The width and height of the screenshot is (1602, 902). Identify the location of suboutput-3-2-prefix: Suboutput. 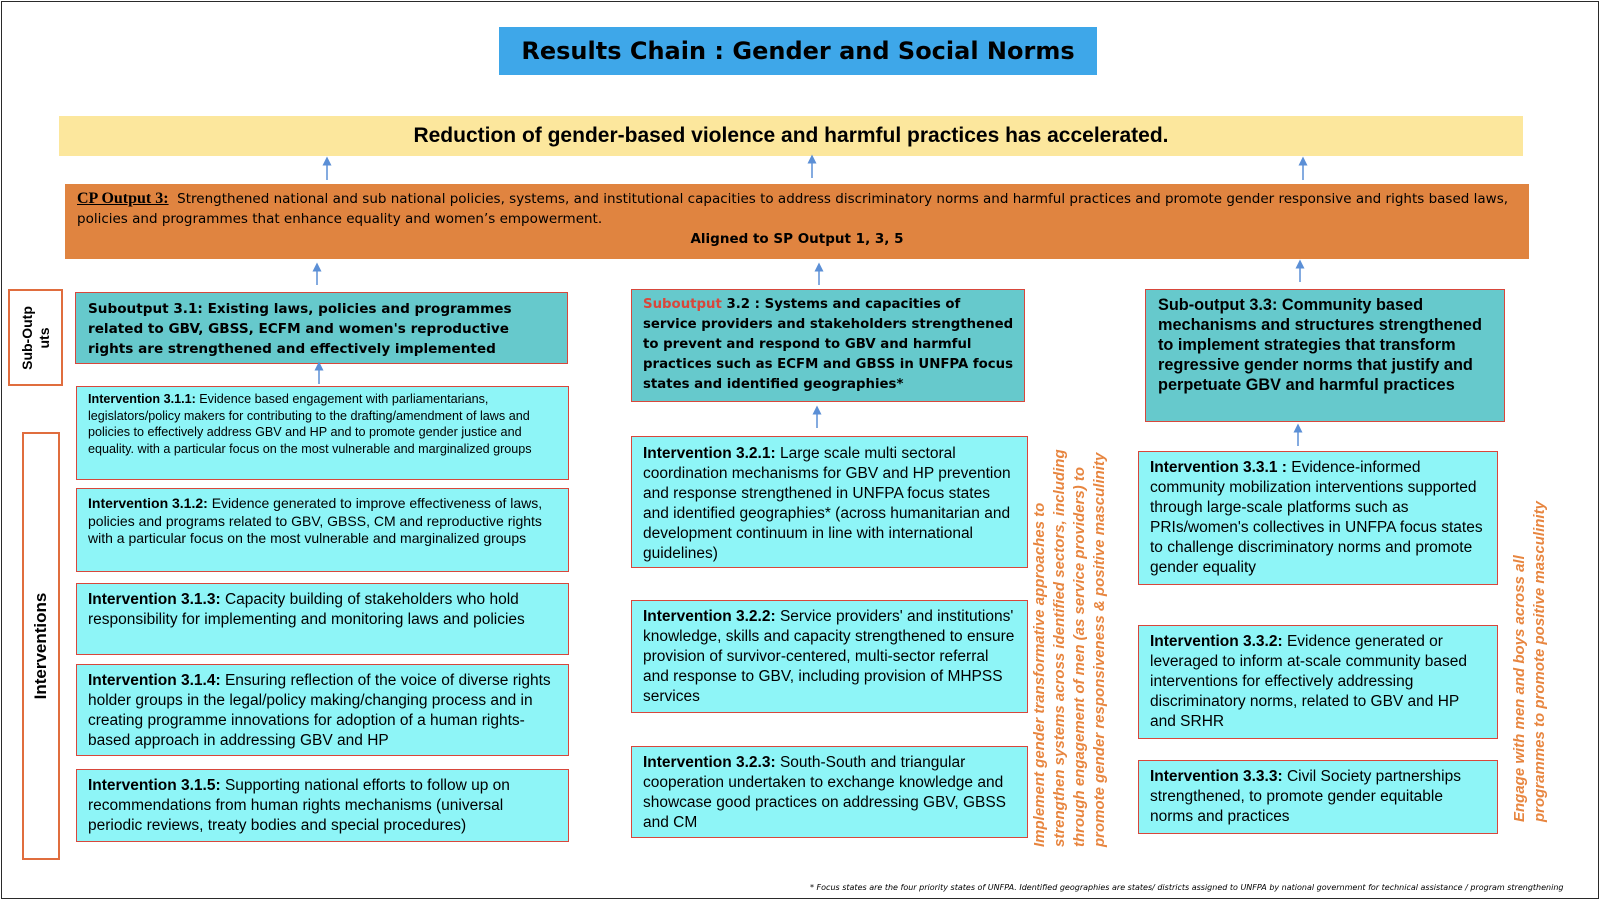
(682, 304).